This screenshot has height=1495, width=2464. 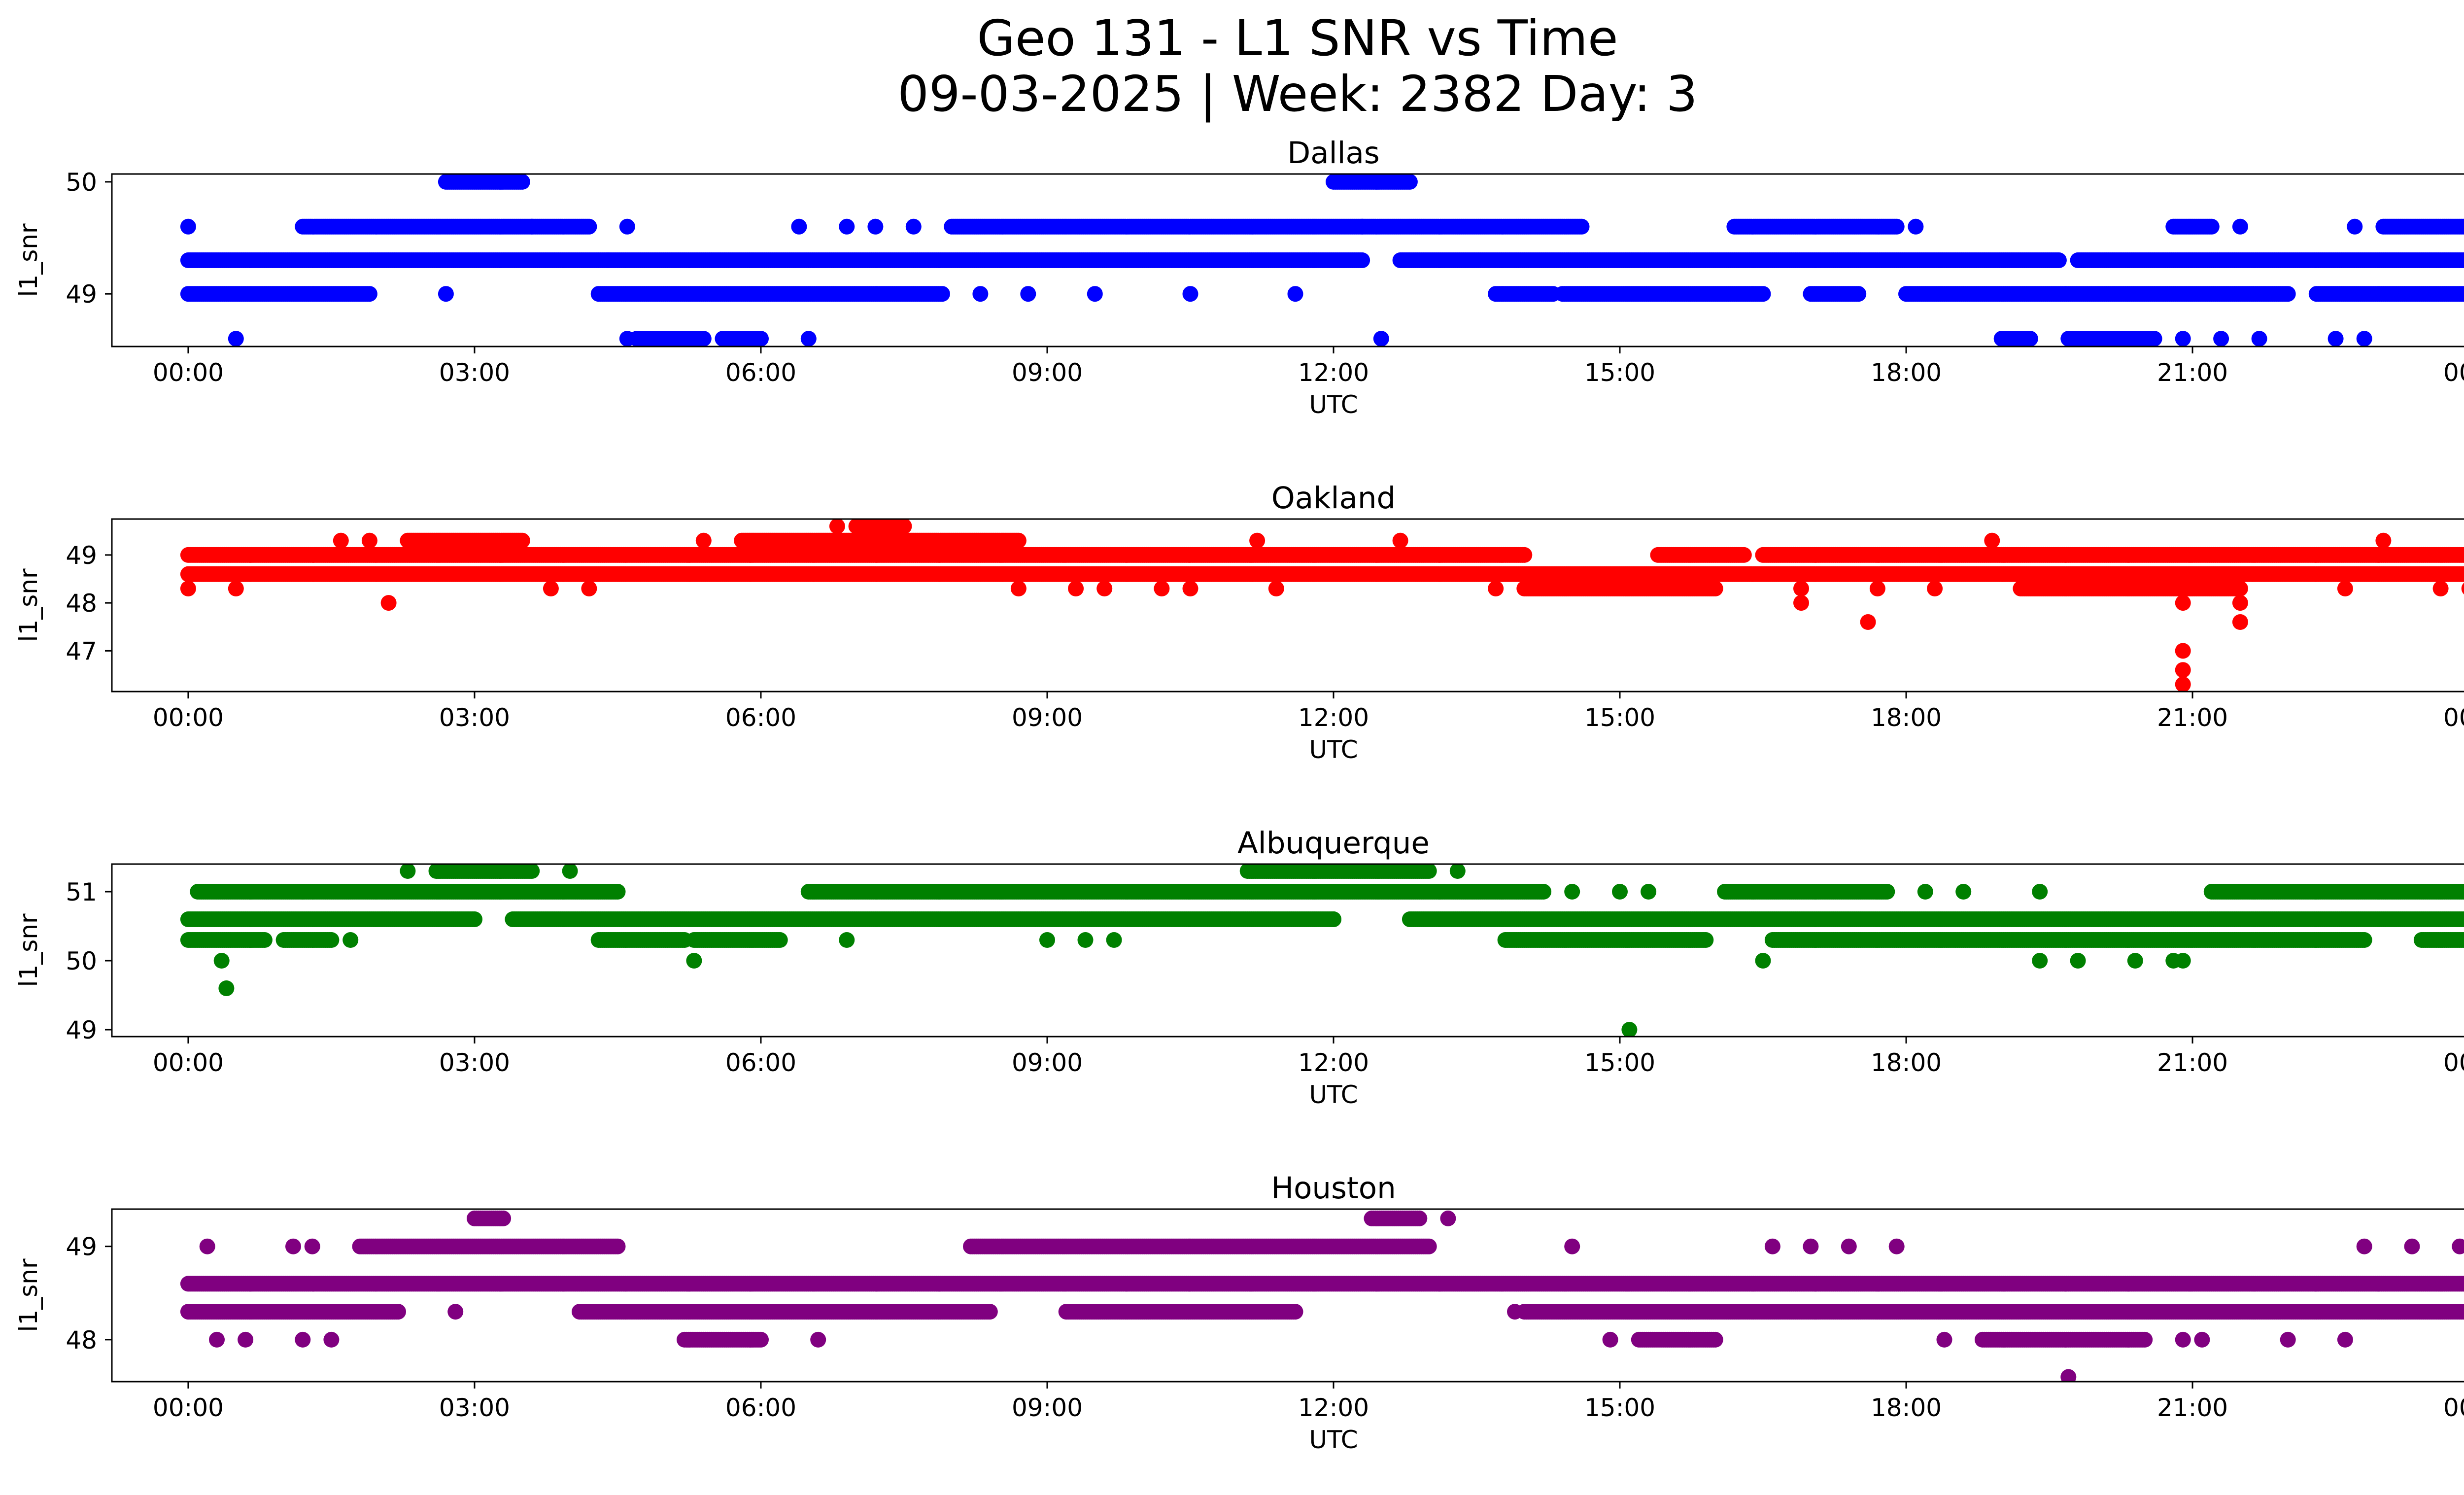 I want to click on y-tick-label: 50, so click(x=81, y=182).